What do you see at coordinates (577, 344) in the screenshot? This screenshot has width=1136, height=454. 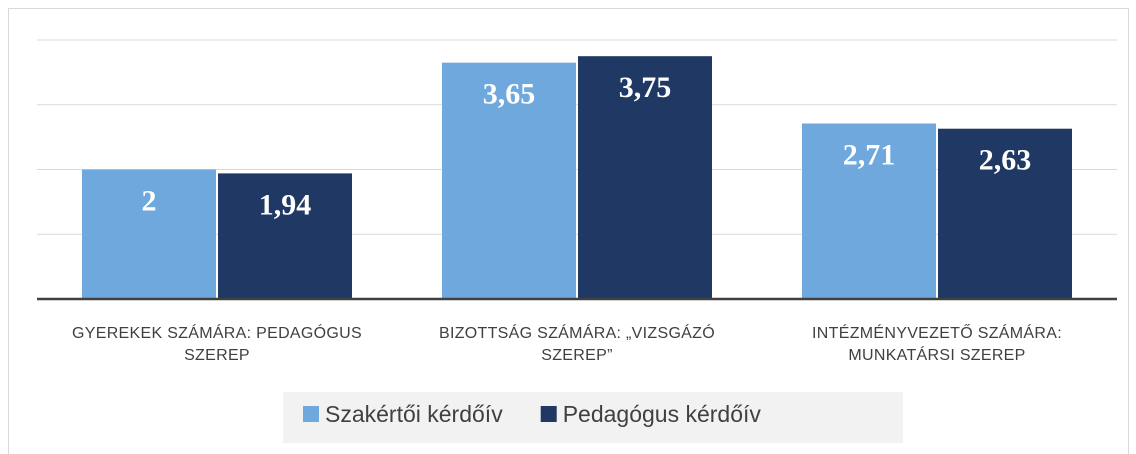 I see `x-tick-label: BIZOTTSÁG SZÁMÁRA: „VIZSGÁZÓ SZEREP”` at bounding box center [577, 344].